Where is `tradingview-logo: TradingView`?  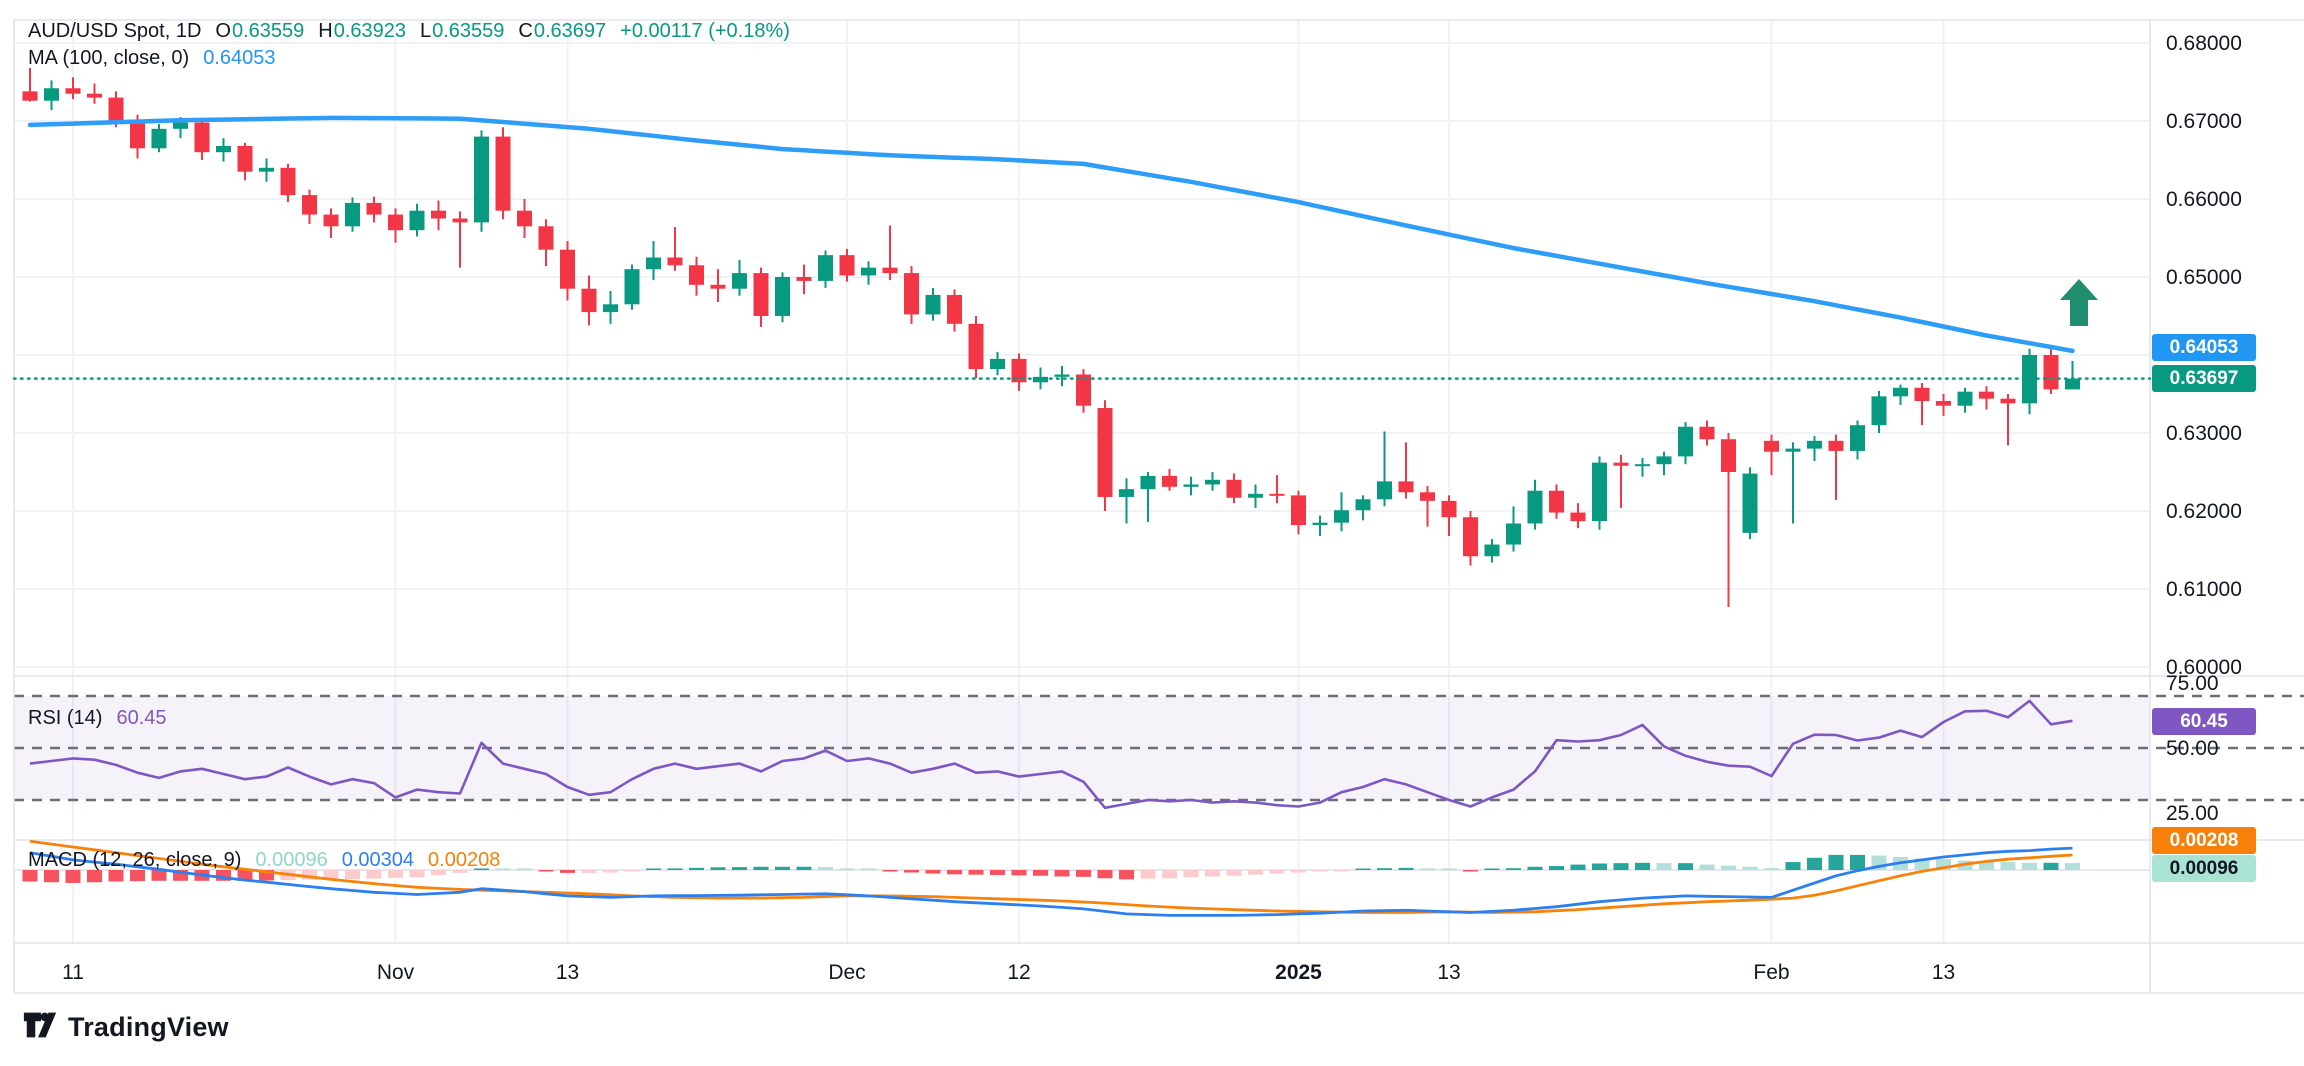 tradingview-logo: TradingView is located at coordinates (125, 1027).